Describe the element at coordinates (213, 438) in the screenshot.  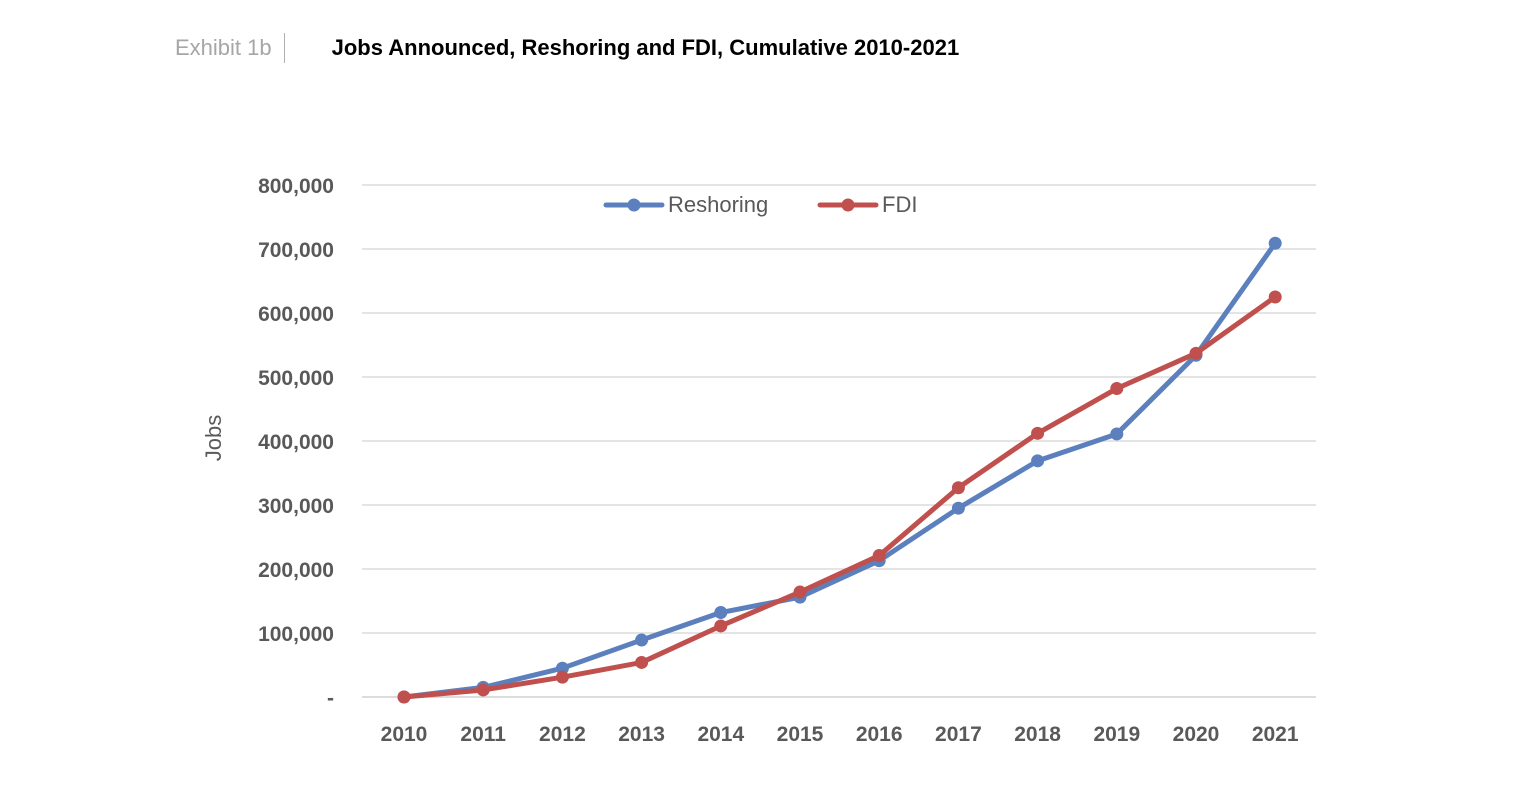
I see `y-axis-label: Jobs` at that location.